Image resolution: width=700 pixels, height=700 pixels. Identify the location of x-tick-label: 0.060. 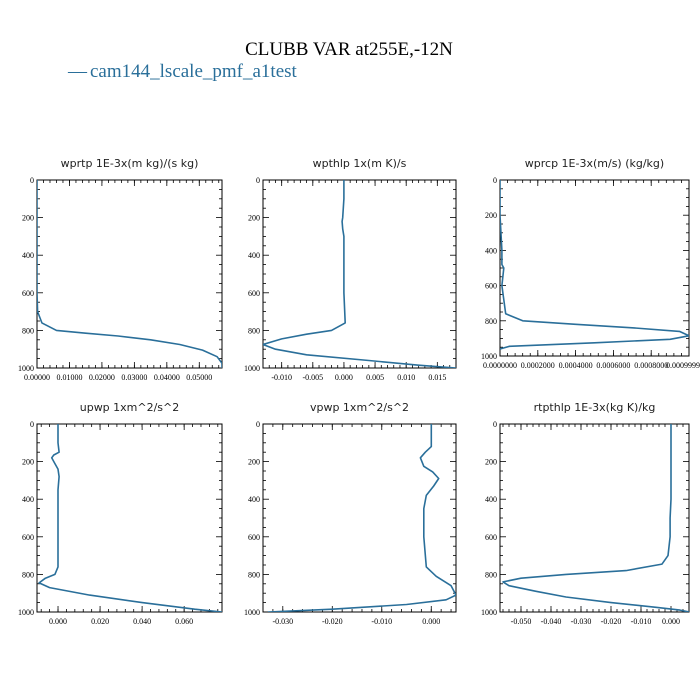
(184, 621).